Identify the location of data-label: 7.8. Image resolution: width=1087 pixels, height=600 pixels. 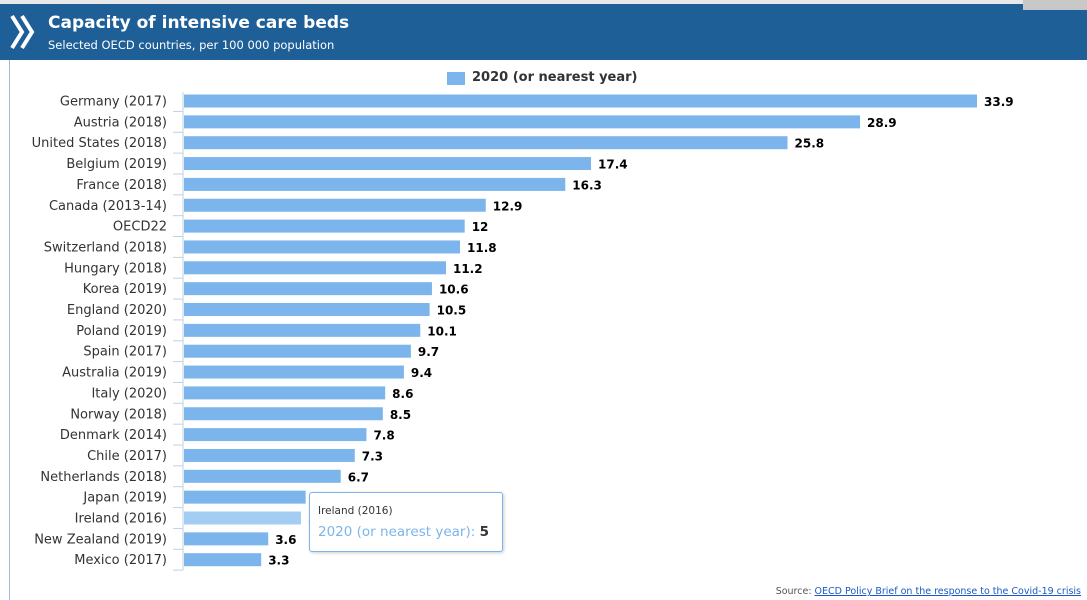
(383, 436).